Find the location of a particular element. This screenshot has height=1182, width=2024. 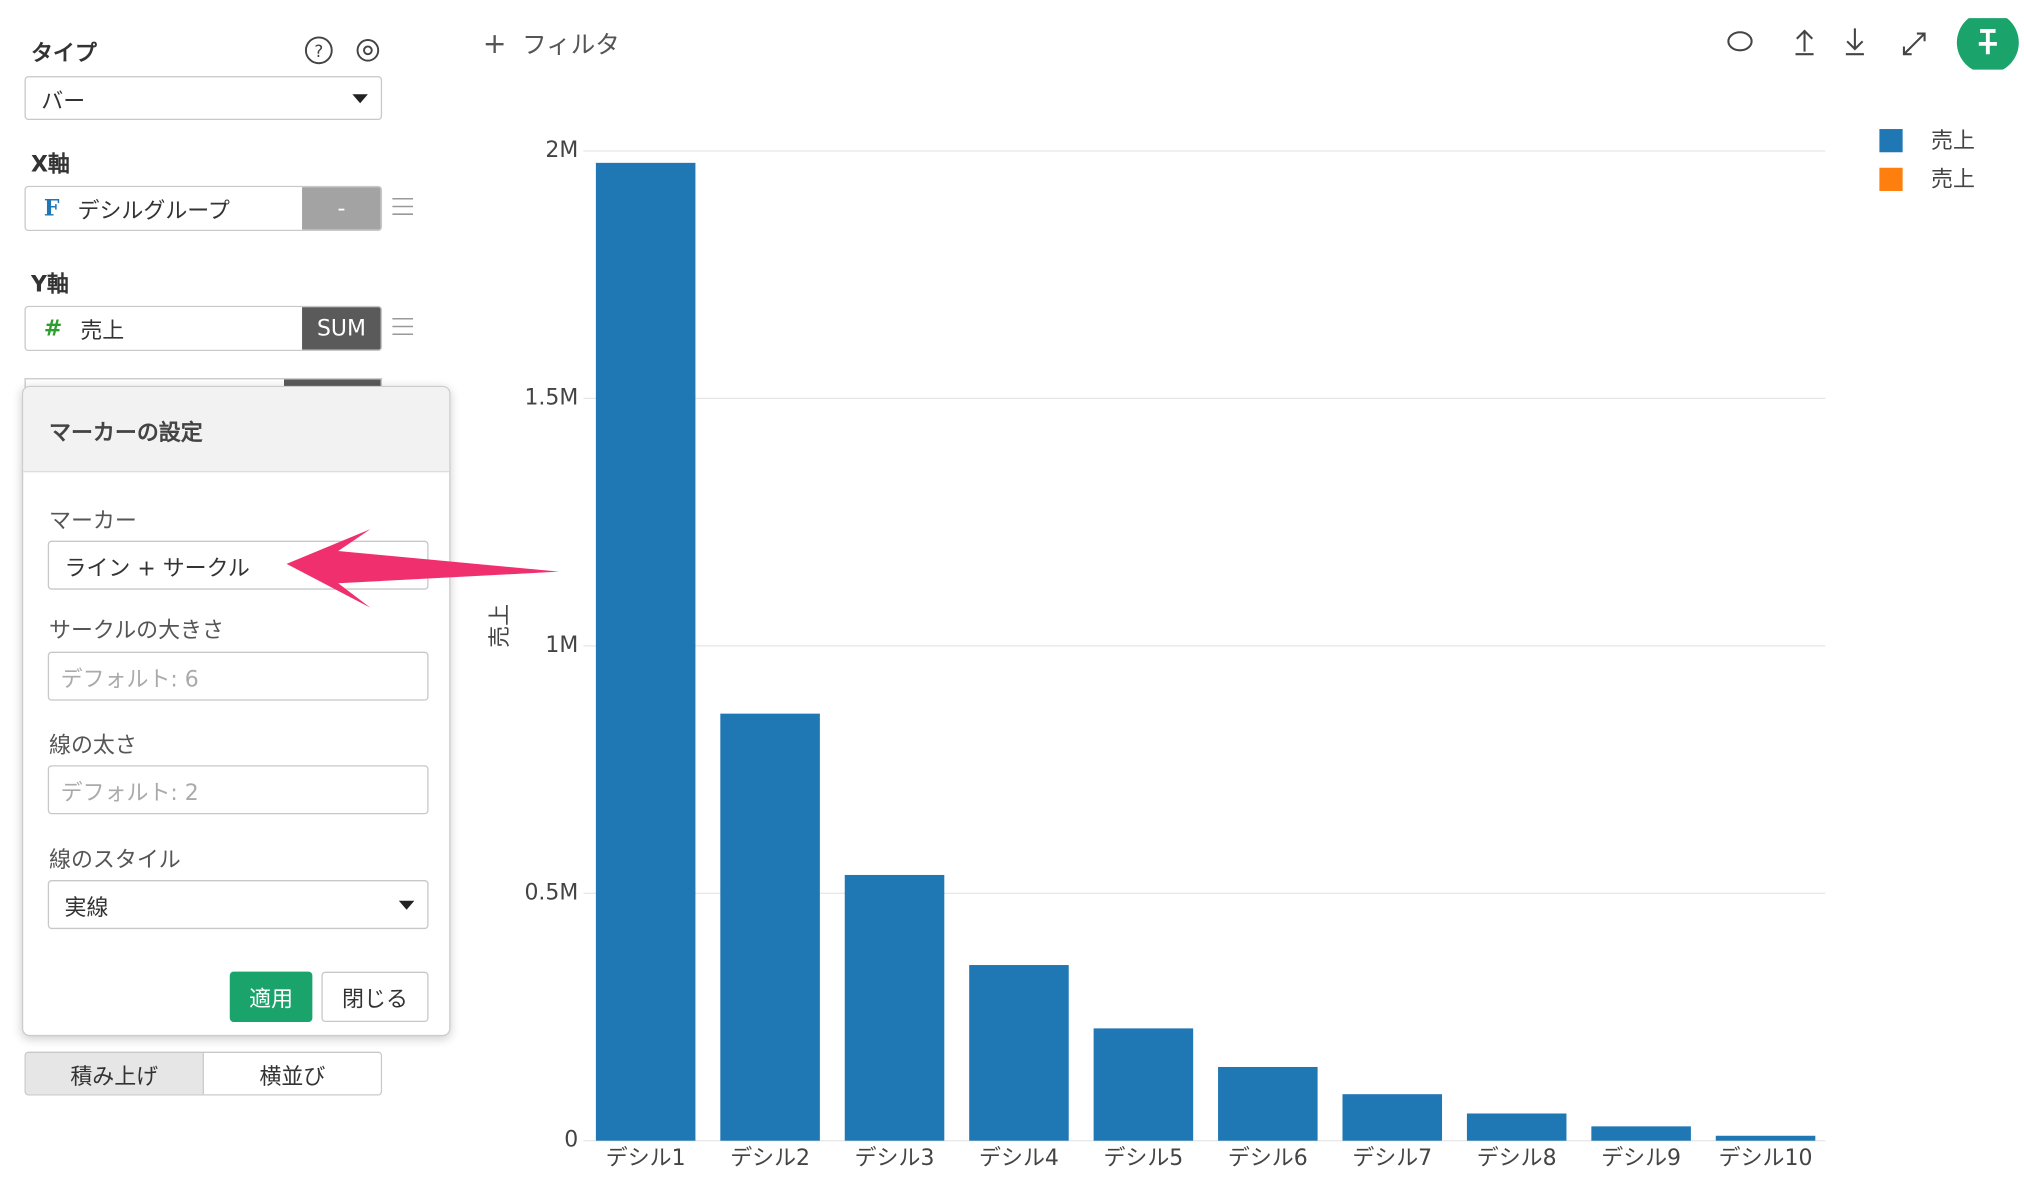

help-icon is located at coordinates (318, 50).